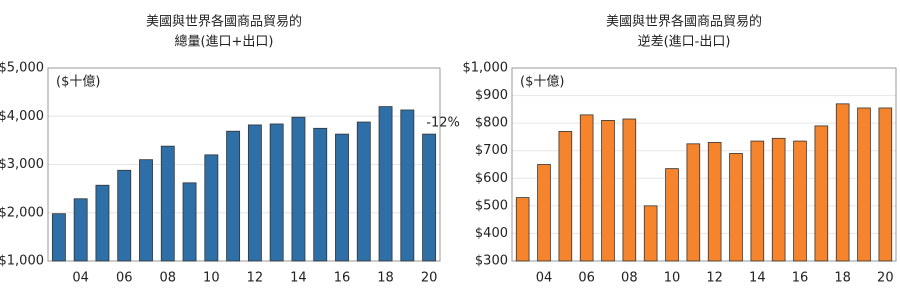  I want to click on y-tick-label: $800, so click(491, 123).